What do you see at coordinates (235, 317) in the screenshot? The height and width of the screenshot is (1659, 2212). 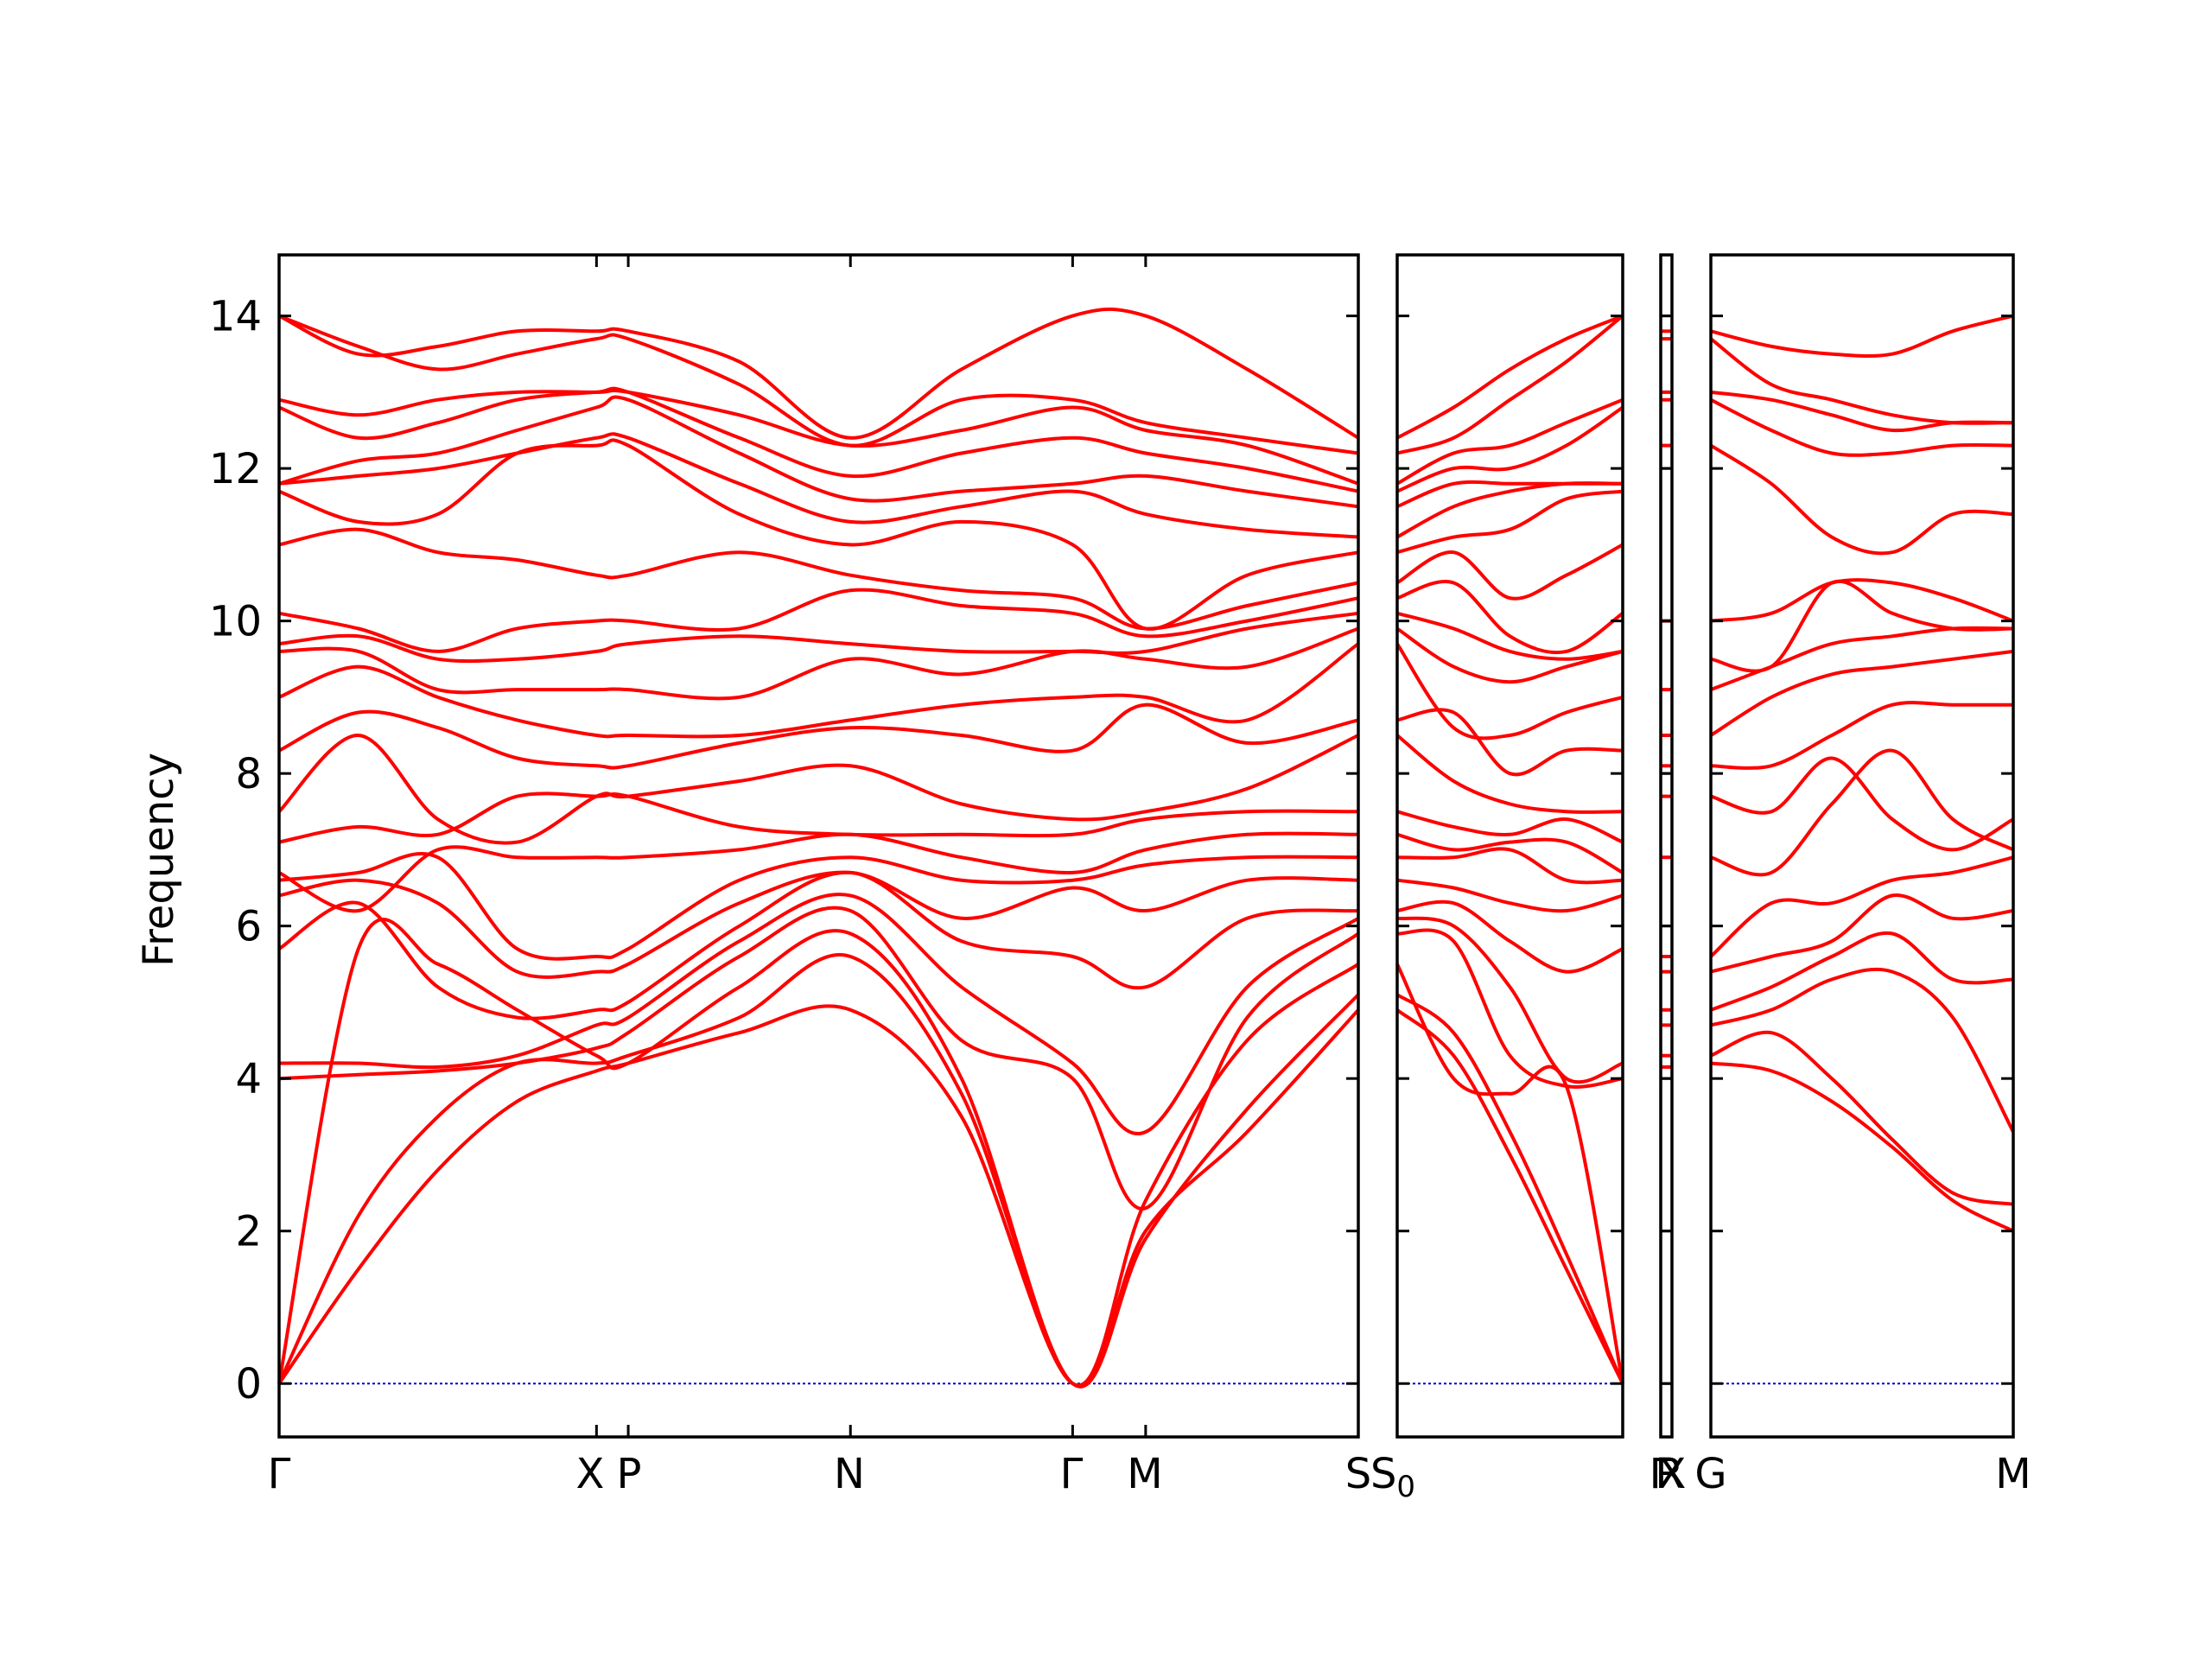 I see `y-tick-label: 14` at bounding box center [235, 317].